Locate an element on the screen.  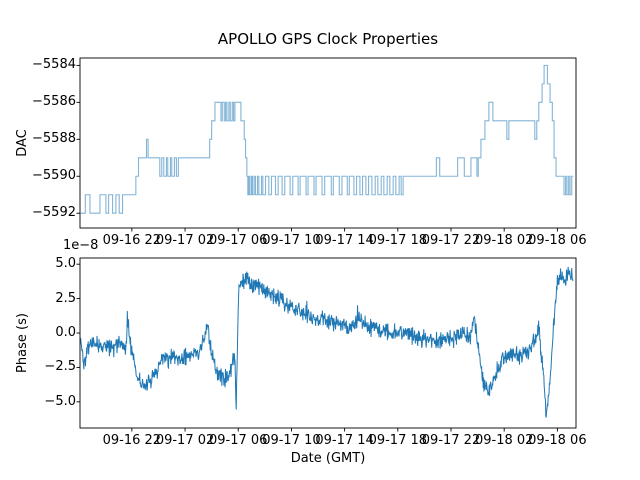
y-tick-label: −2.5 is located at coordinates (60, 367).